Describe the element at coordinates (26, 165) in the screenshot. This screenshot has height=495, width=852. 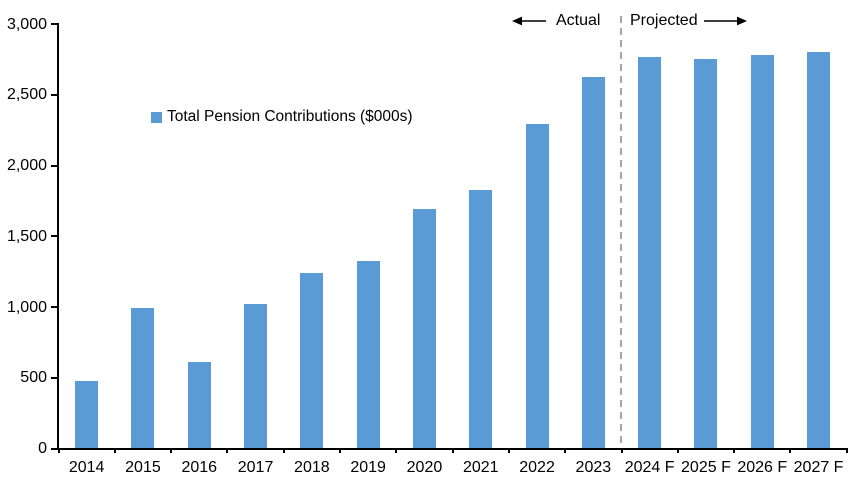
I see `y-axis-tick-label: 2,000` at that location.